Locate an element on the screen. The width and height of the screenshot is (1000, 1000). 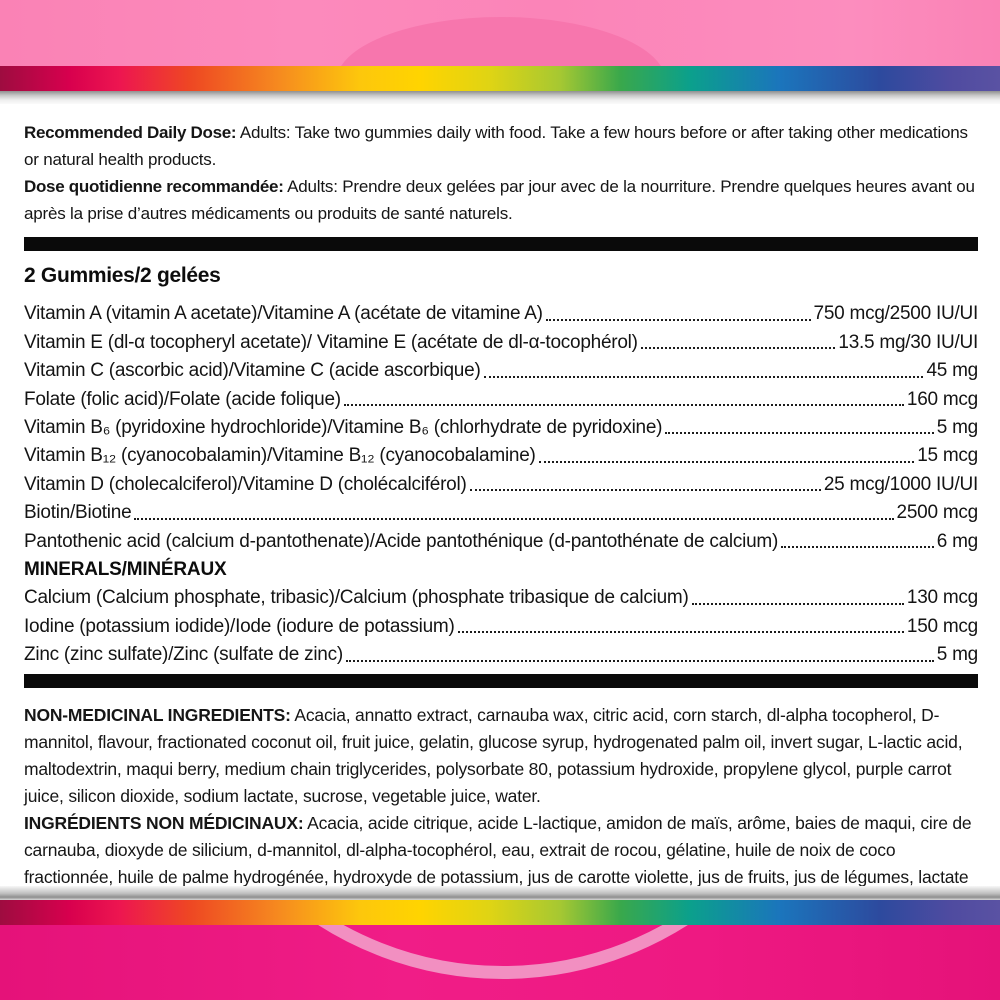
dosage-label-fr: Dose quotidienne recommandée: is located at coordinates (154, 186).